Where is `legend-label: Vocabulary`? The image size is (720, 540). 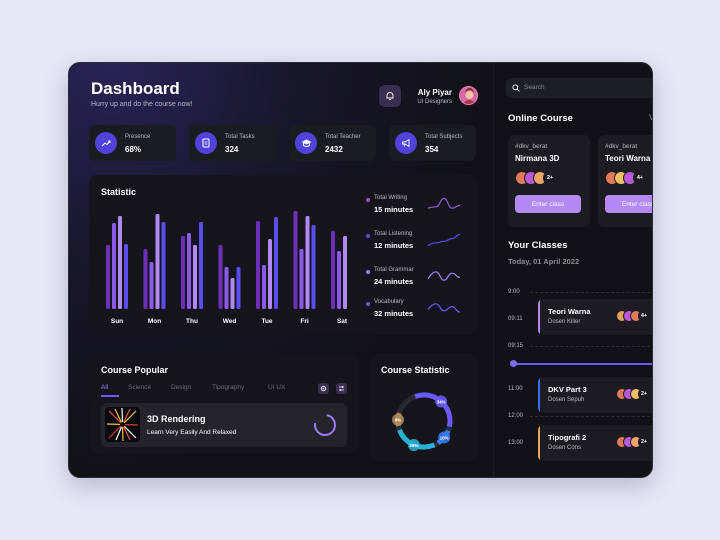 legend-label: Vocabulary is located at coordinates (389, 302).